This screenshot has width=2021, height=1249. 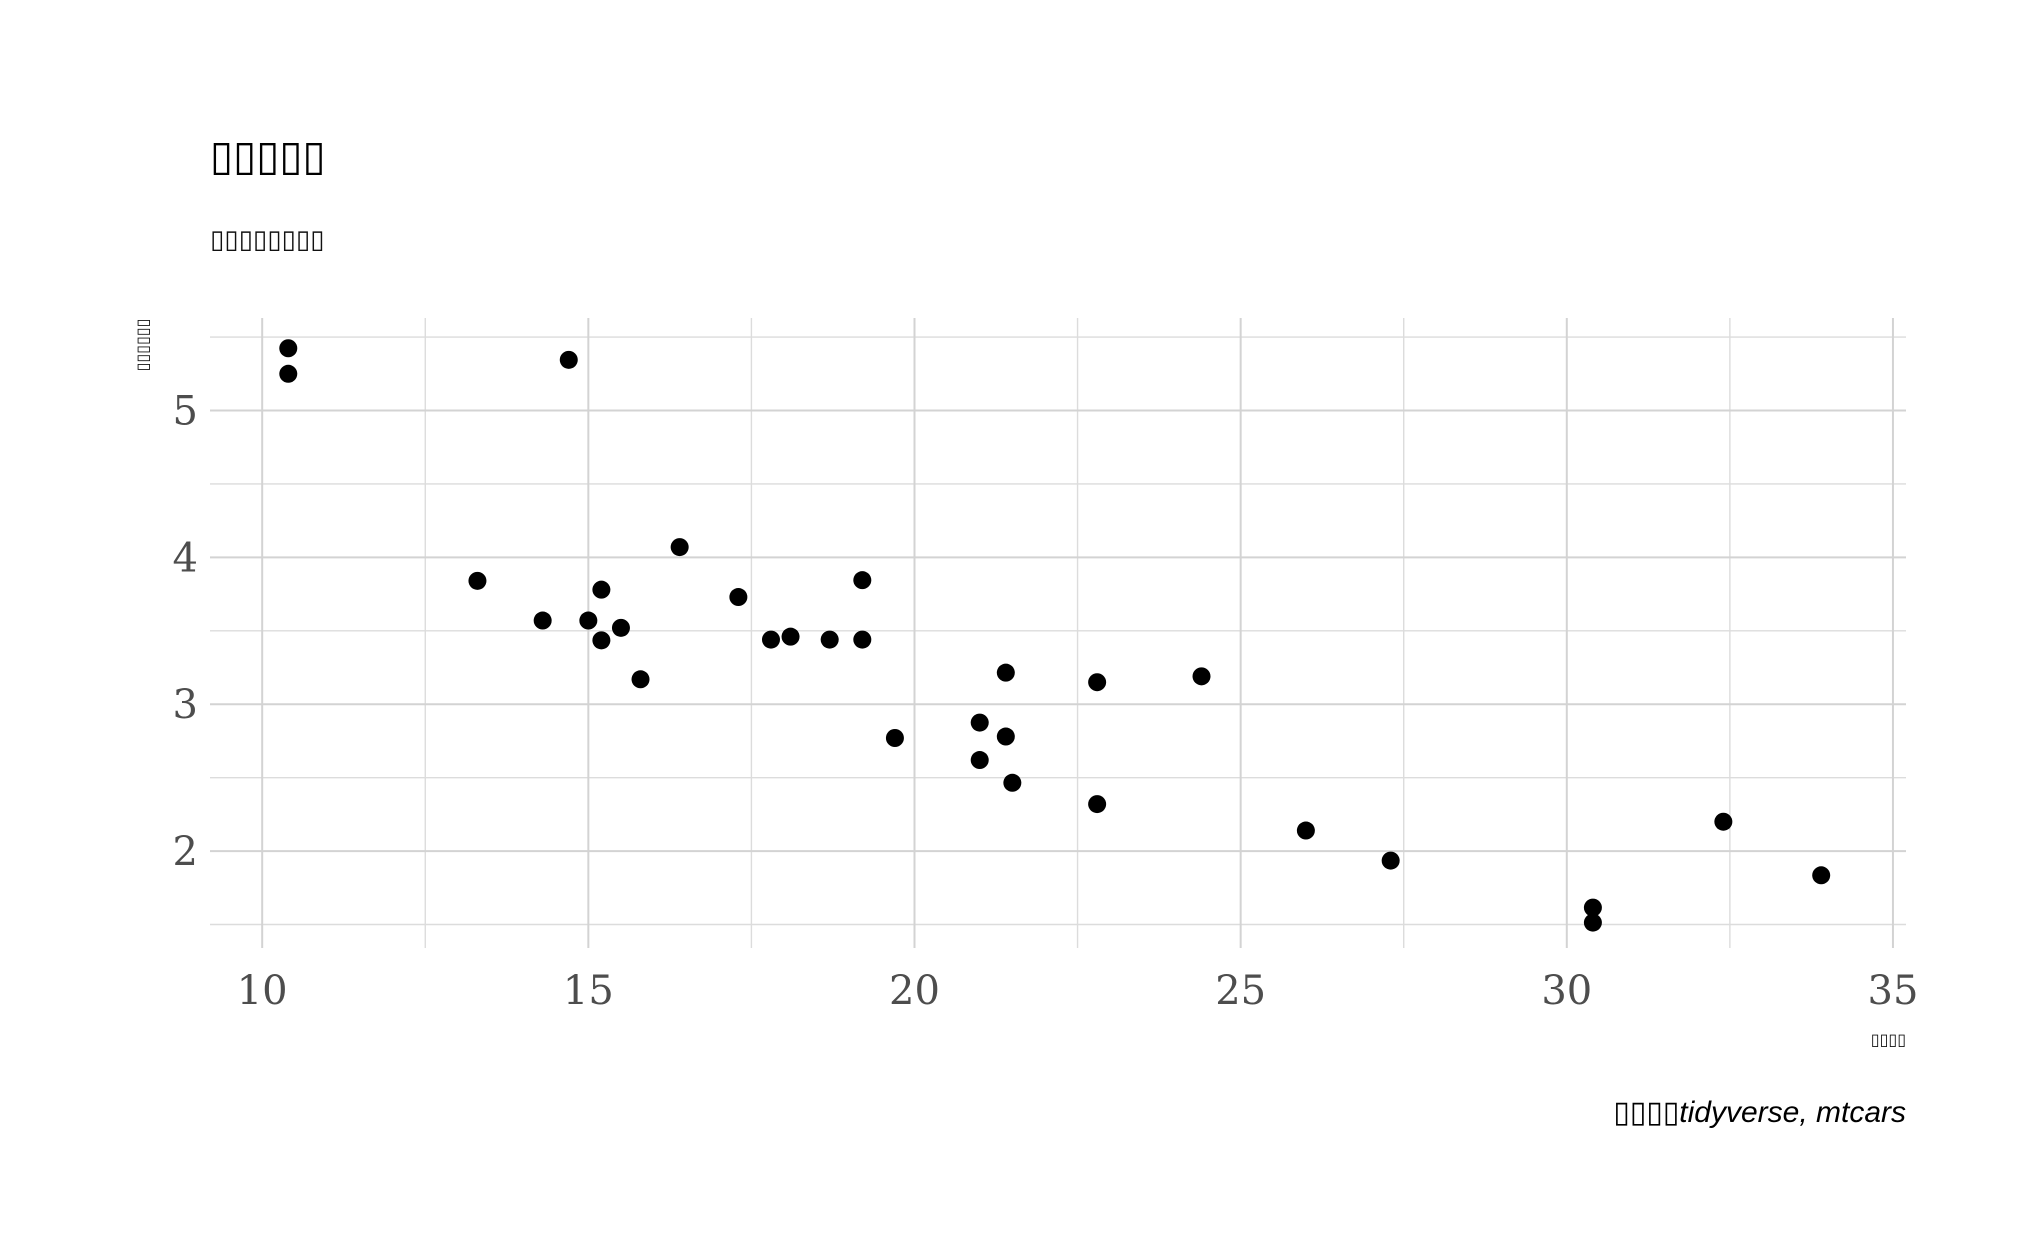 What do you see at coordinates (1893, 991) in the screenshot?
I see `x-tick-label: 35` at bounding box center [1893, 991].